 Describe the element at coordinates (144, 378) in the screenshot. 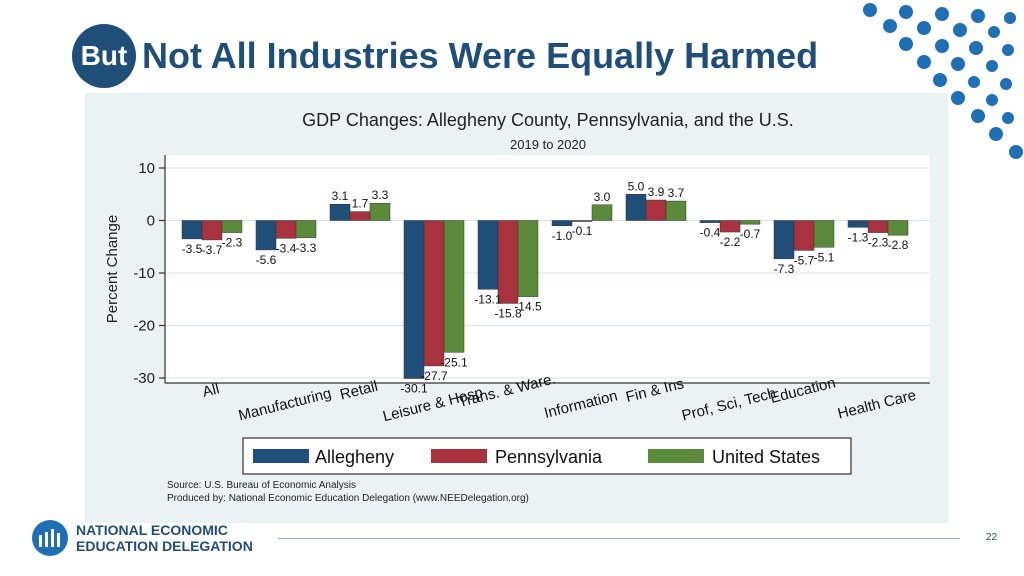

I see `y-tick-label: -30` at that location.